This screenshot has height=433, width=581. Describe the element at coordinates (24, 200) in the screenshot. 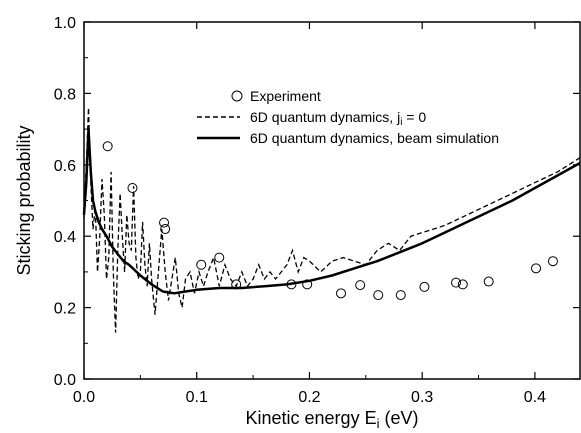

I see `y-axis-title: Sticking probability` at that location.